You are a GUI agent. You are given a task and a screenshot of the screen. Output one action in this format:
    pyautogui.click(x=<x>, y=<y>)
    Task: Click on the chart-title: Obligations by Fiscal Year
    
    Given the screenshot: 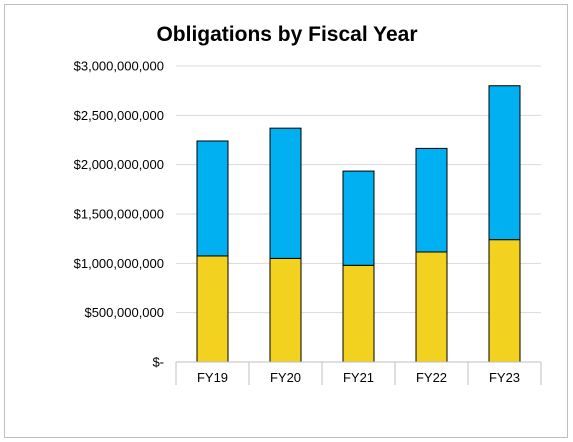 What is the action you would take?
    pyautogui.click(x=286, y=34)
    